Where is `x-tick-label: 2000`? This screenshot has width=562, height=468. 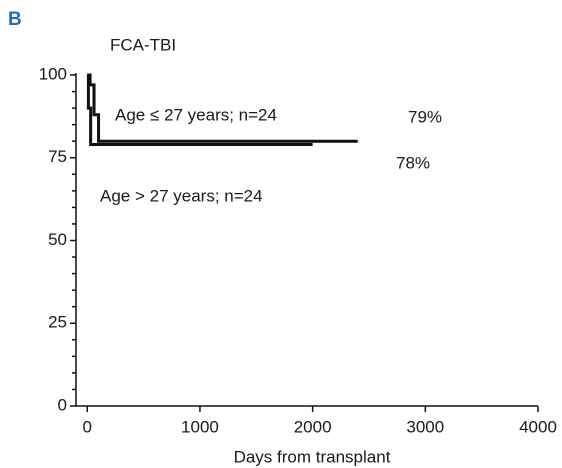
x-tick-label: 2000 is located at coordinates (313, 426).